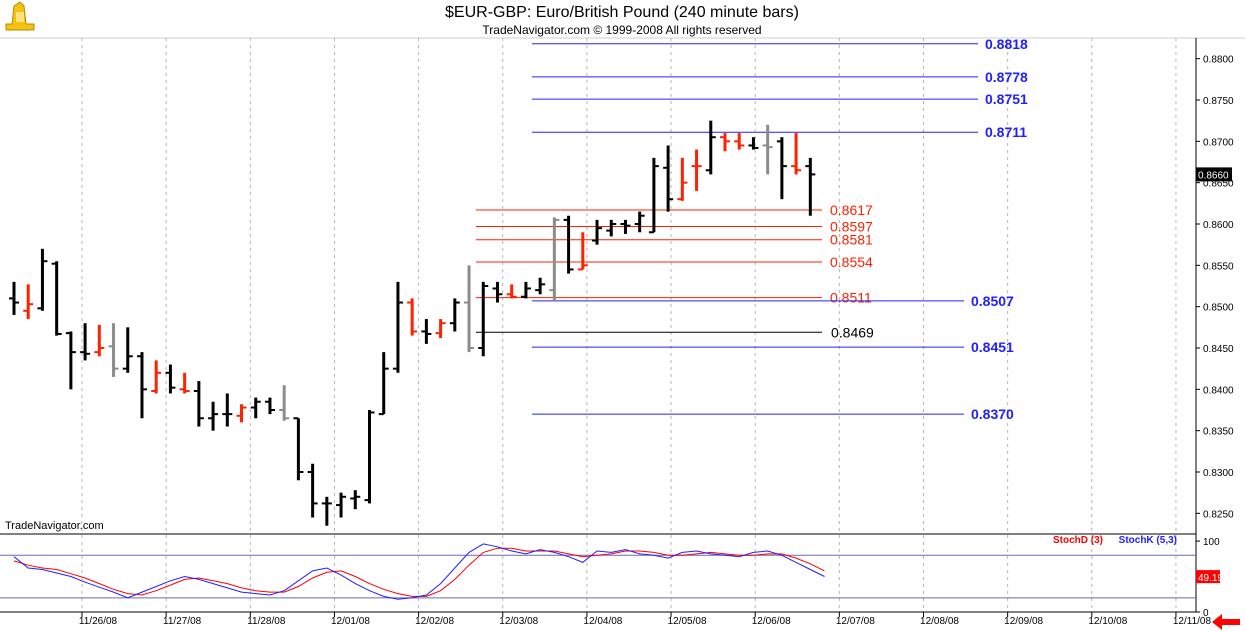  Describe the element at coordinates (851, 210) in the screenshot. I see `price-level-label: 0.8617` at that location.